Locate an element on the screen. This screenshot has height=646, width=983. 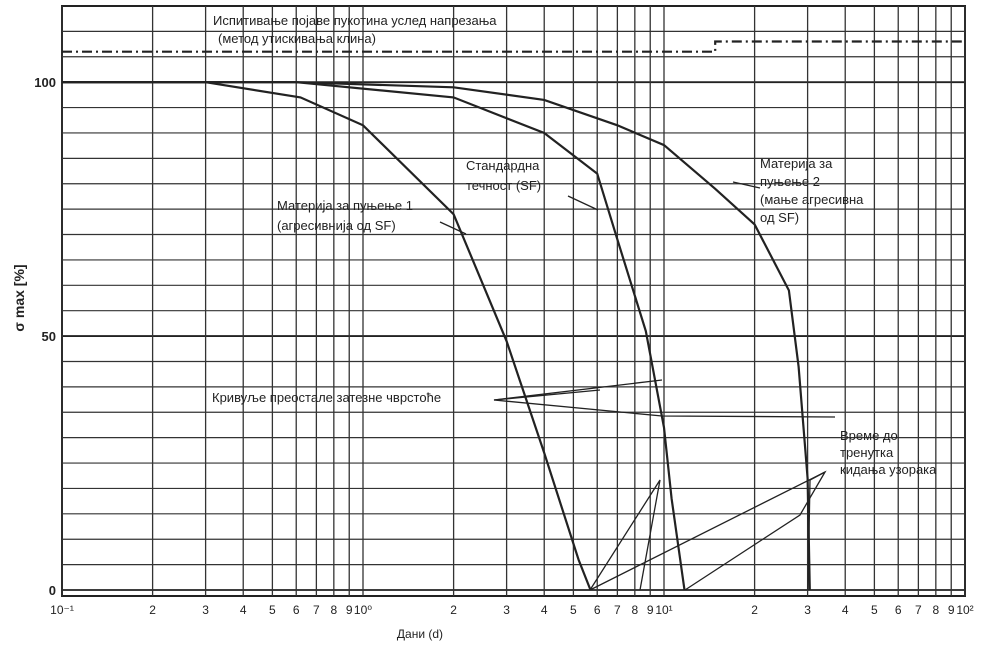
annotation: од SF) is located at coordinates (779, 217).